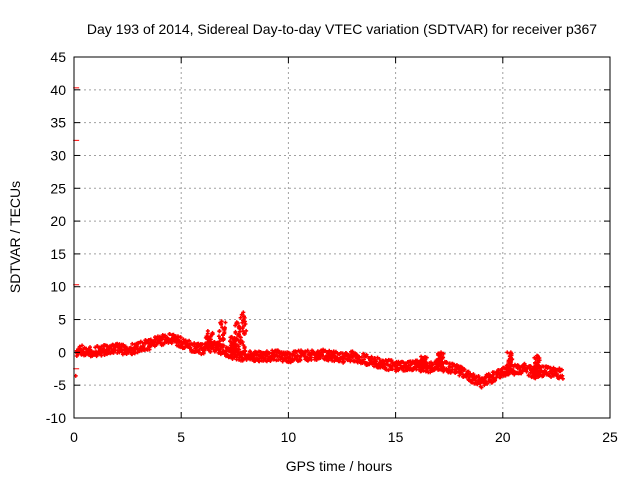  What do you see at coordinates (62, 352) in the screenshot?
I see `y-tick-label: 0` at bounding box center [62, 352].